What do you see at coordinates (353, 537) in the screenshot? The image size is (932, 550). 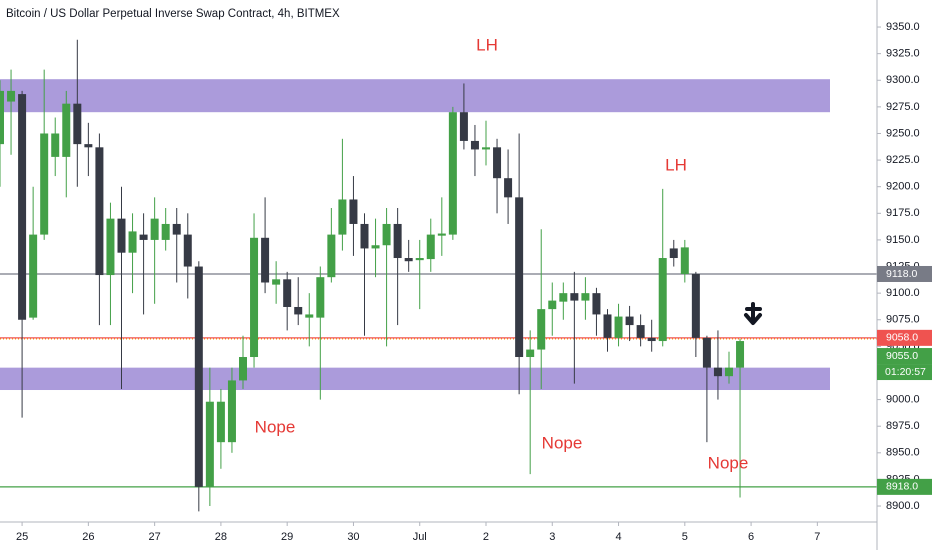 I see `x-tick-label: 30` at bounding box center [353, 537].